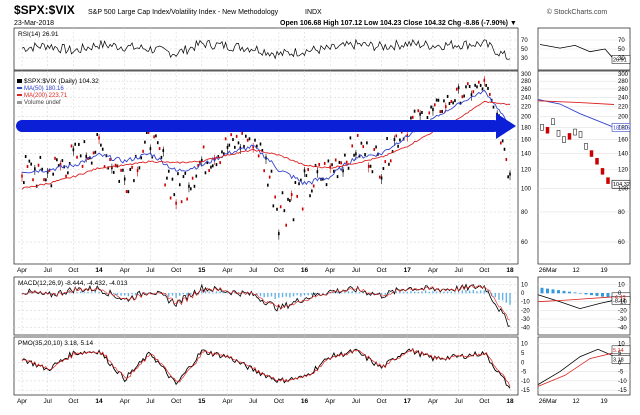 This screenshot has height=415, width=640. What do you see at coordinates (584, 306) in the screenshot?
I see `macd-side-frame` at bounding box center [584, 306].